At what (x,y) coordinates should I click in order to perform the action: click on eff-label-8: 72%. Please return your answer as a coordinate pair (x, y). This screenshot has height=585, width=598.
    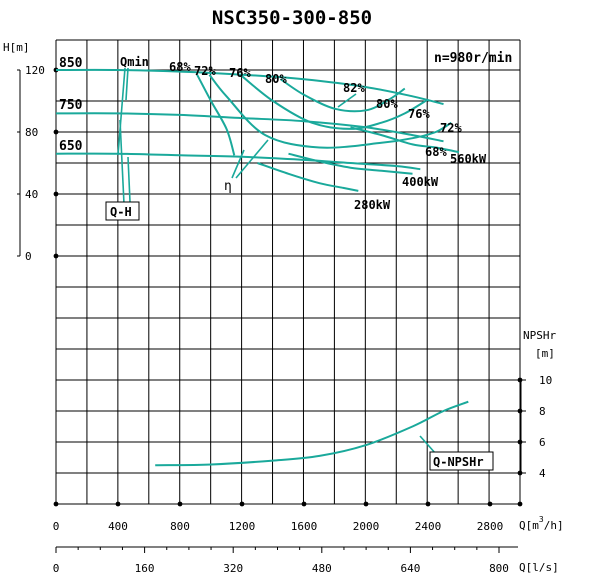
    Looking at the image, I should click on (451, 128).